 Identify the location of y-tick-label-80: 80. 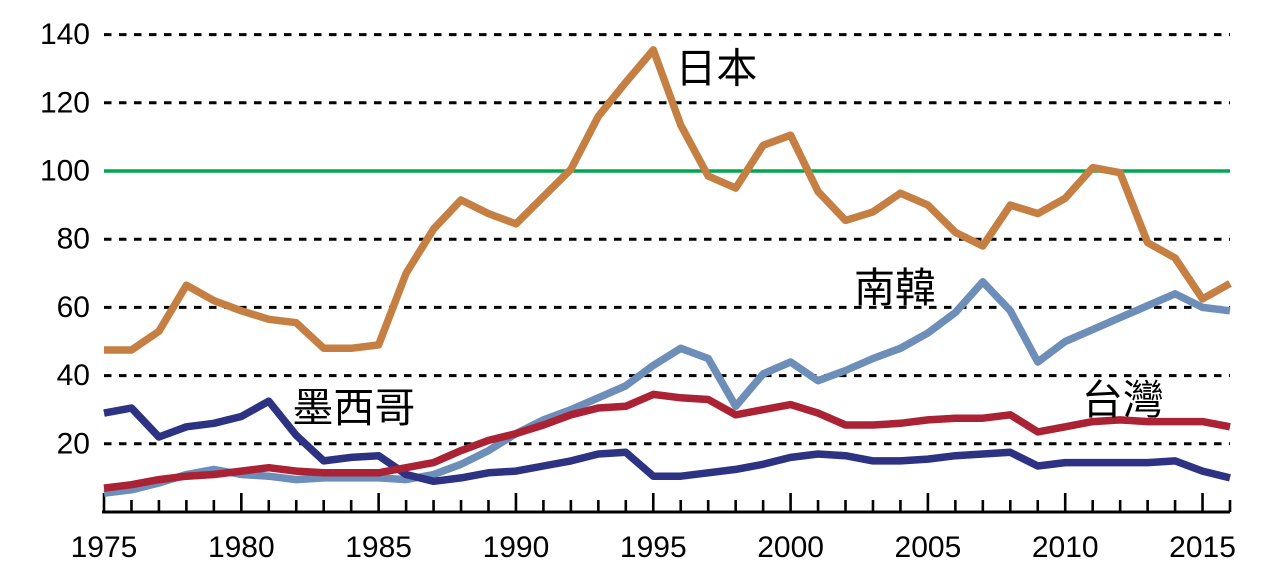
(73, 239).